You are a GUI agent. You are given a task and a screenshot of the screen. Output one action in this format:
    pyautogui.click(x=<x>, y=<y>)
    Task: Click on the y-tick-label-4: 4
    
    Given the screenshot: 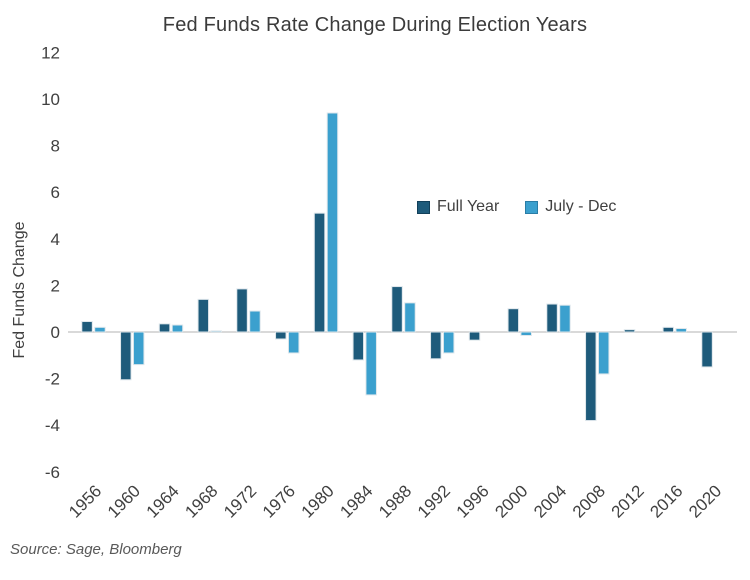 What is the action you would take?
    pyautogui.click(x=55, y=239)
    